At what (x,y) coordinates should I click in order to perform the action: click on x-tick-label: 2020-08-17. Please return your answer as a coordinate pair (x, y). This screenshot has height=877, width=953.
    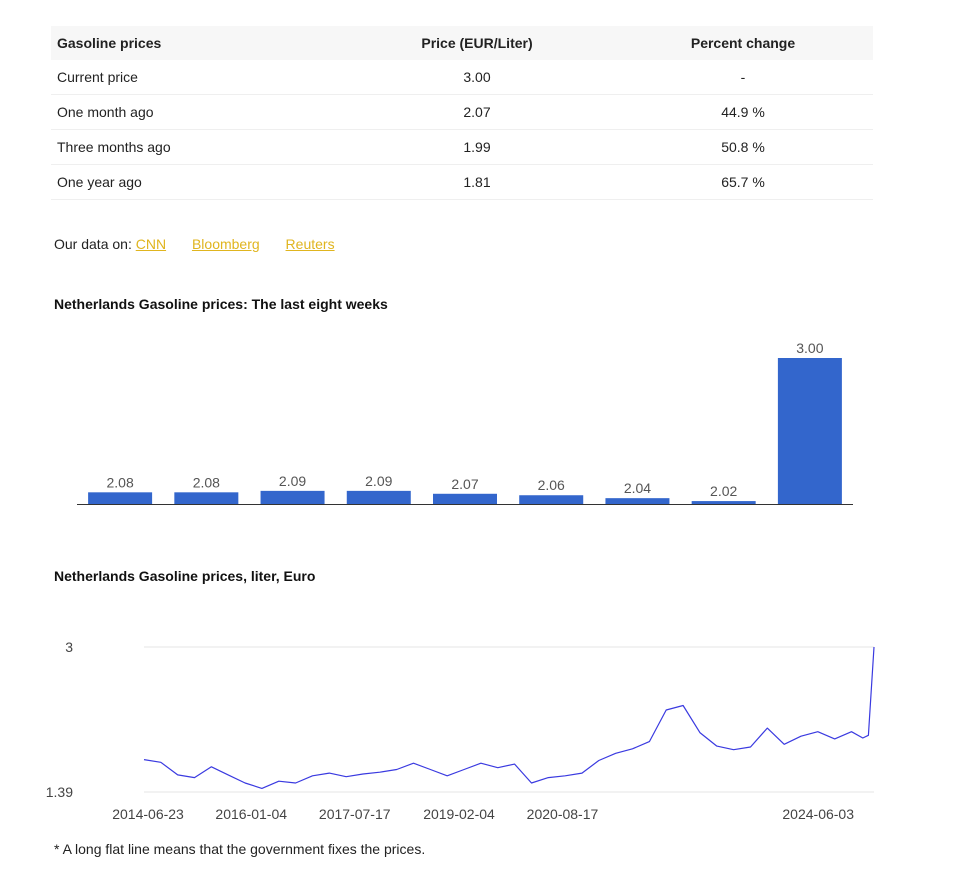
    Looking at the image, I should click on (563, 814).